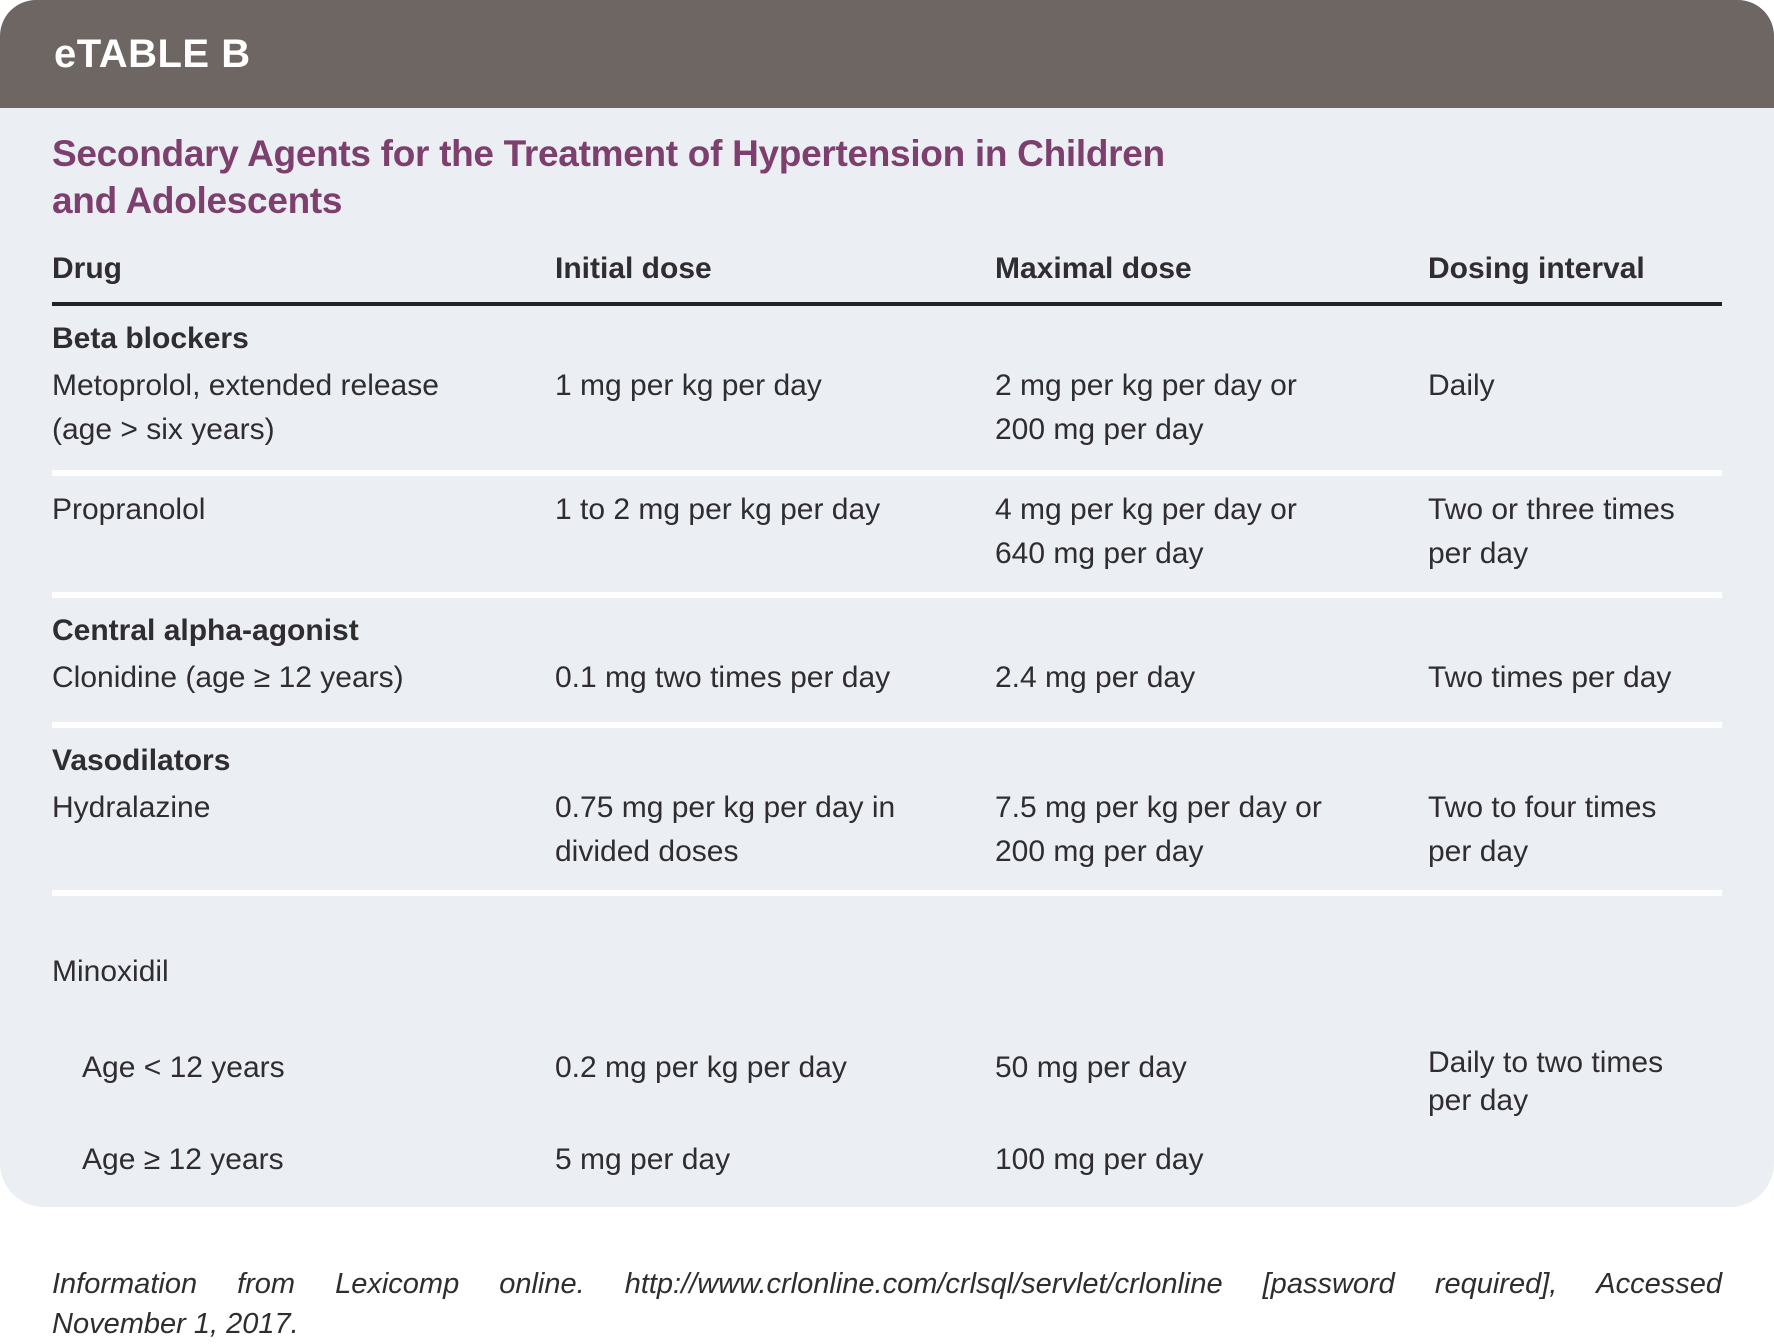 The image size is (1774, 1344). I want to click on maximal-dose-cell: 50 mg per day 100 mg per day, so click(1211, 1067).